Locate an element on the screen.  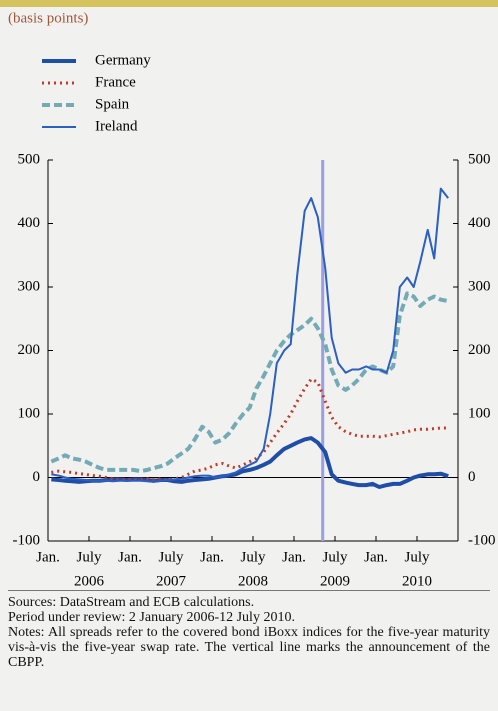
y-tick-label: 200 is located at coordinates (29, 350).